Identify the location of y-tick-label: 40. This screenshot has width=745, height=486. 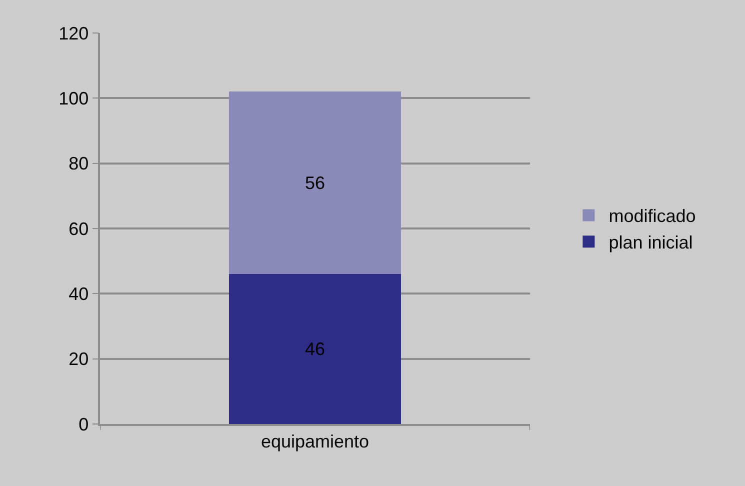
(78, 294).